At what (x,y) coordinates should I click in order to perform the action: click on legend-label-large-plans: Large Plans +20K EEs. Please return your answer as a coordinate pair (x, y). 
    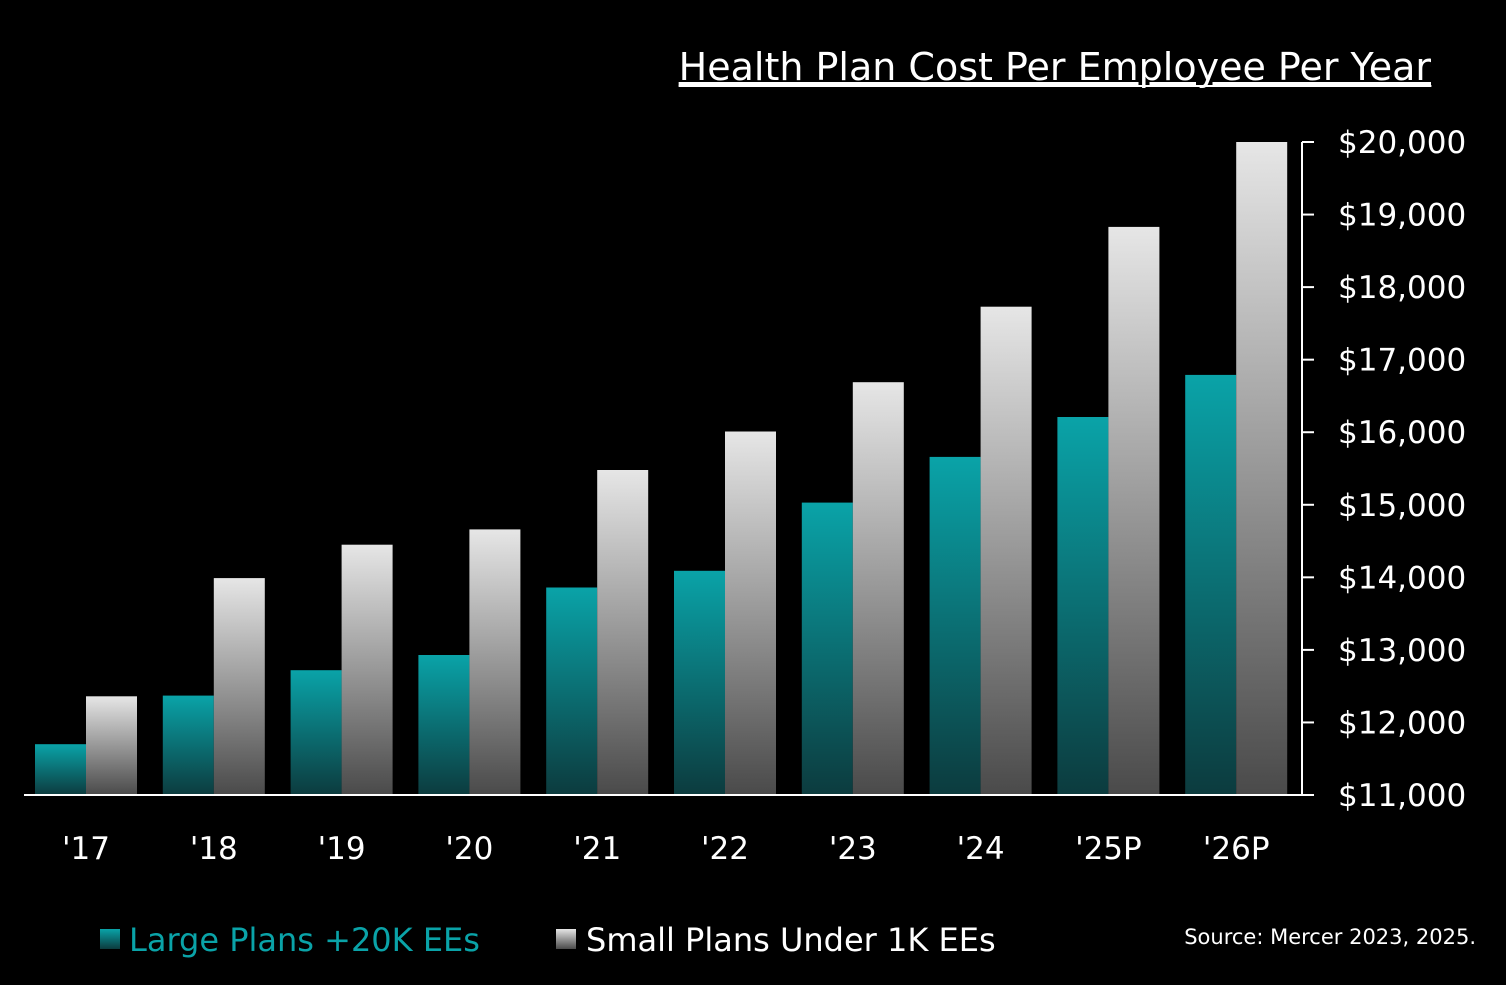
    Looking at the image, I should click on (304, 940).